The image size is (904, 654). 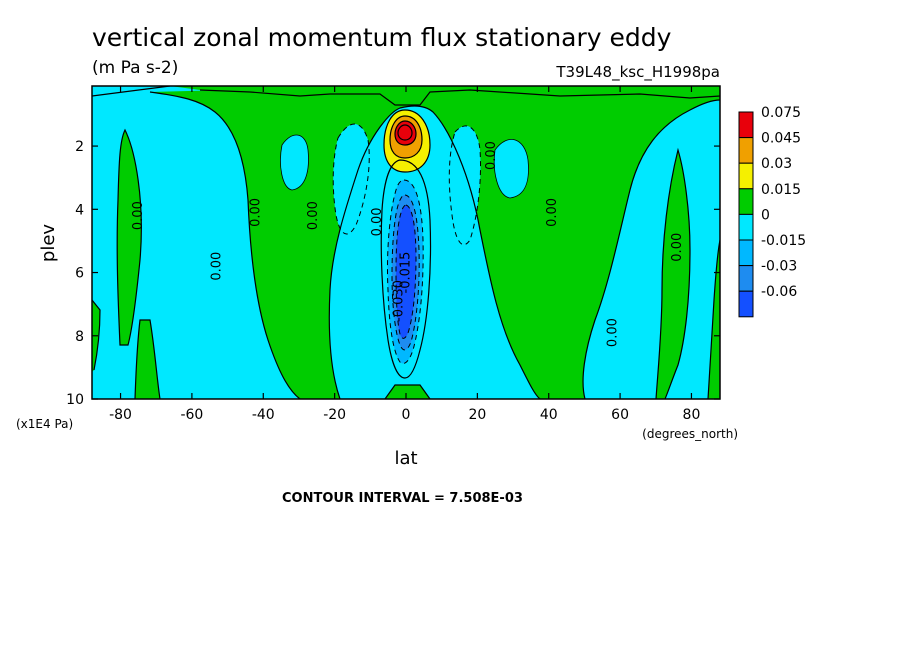 I want to click on contour-label: -0.030, so click(x=398, y=301).